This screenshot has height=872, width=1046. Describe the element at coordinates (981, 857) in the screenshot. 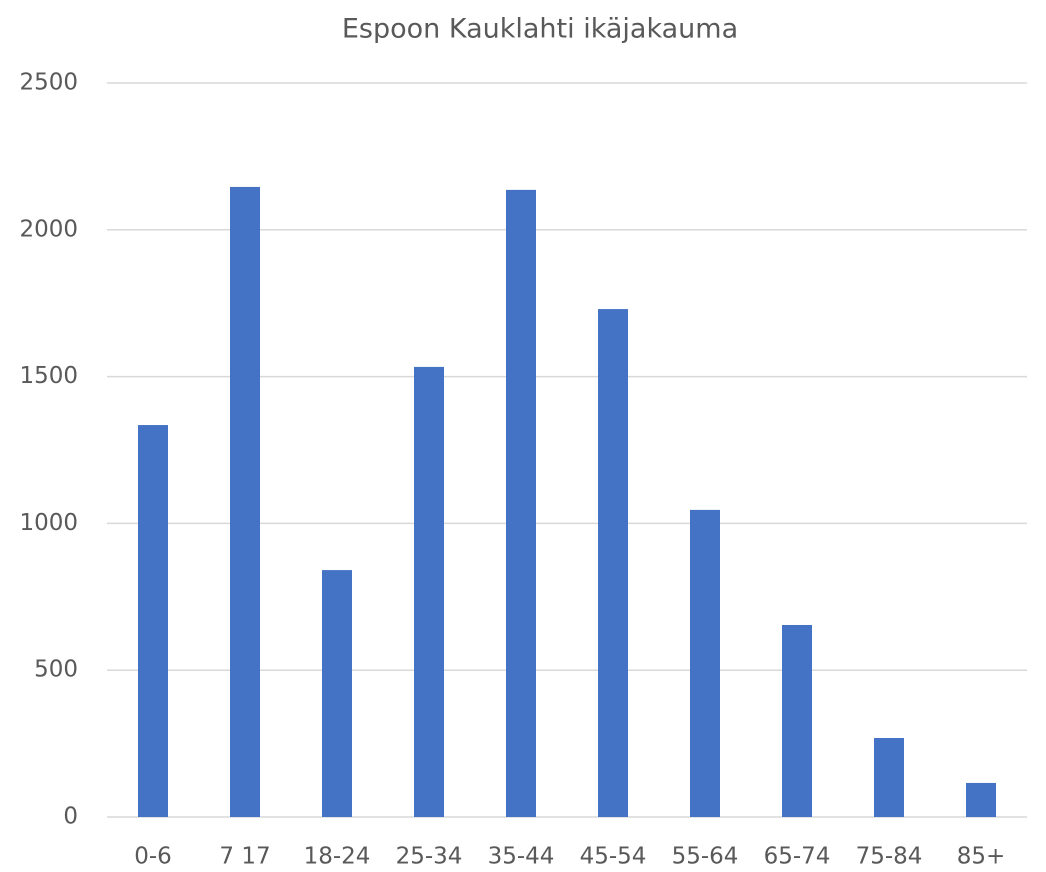

I see `x-tick-label: 85+` at that location.